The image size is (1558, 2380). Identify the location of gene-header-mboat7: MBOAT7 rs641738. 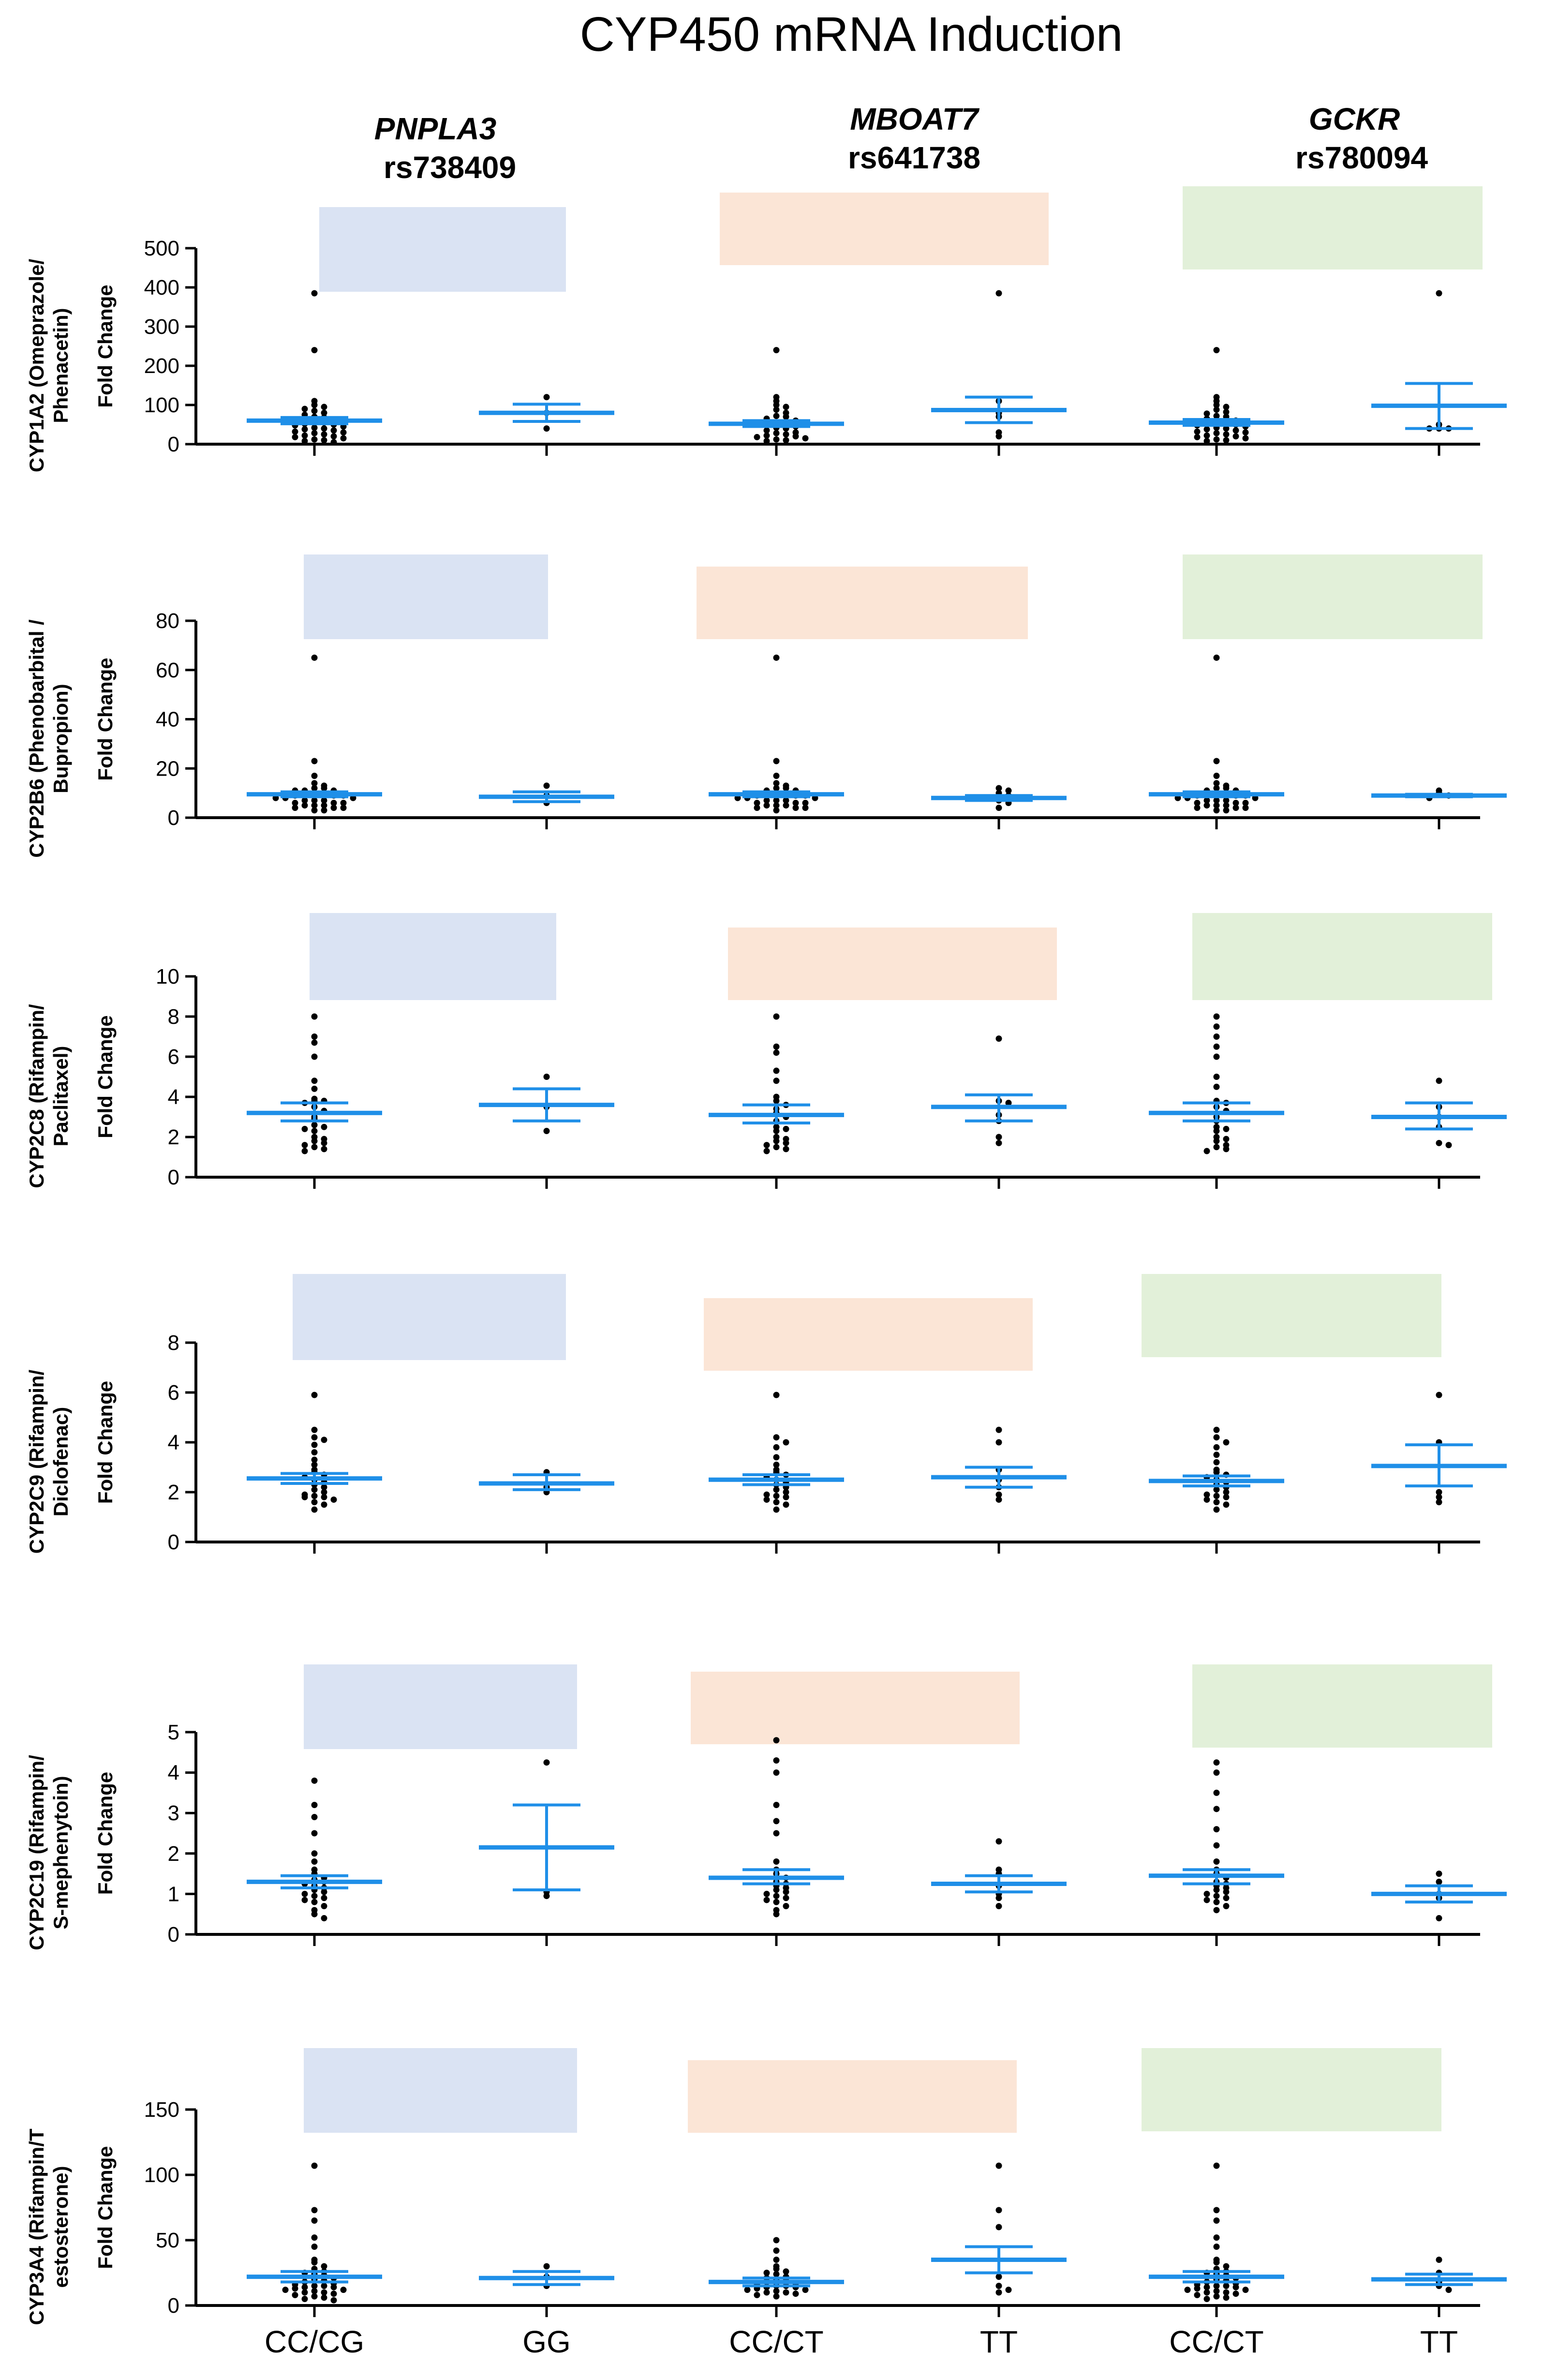
(914, 139).